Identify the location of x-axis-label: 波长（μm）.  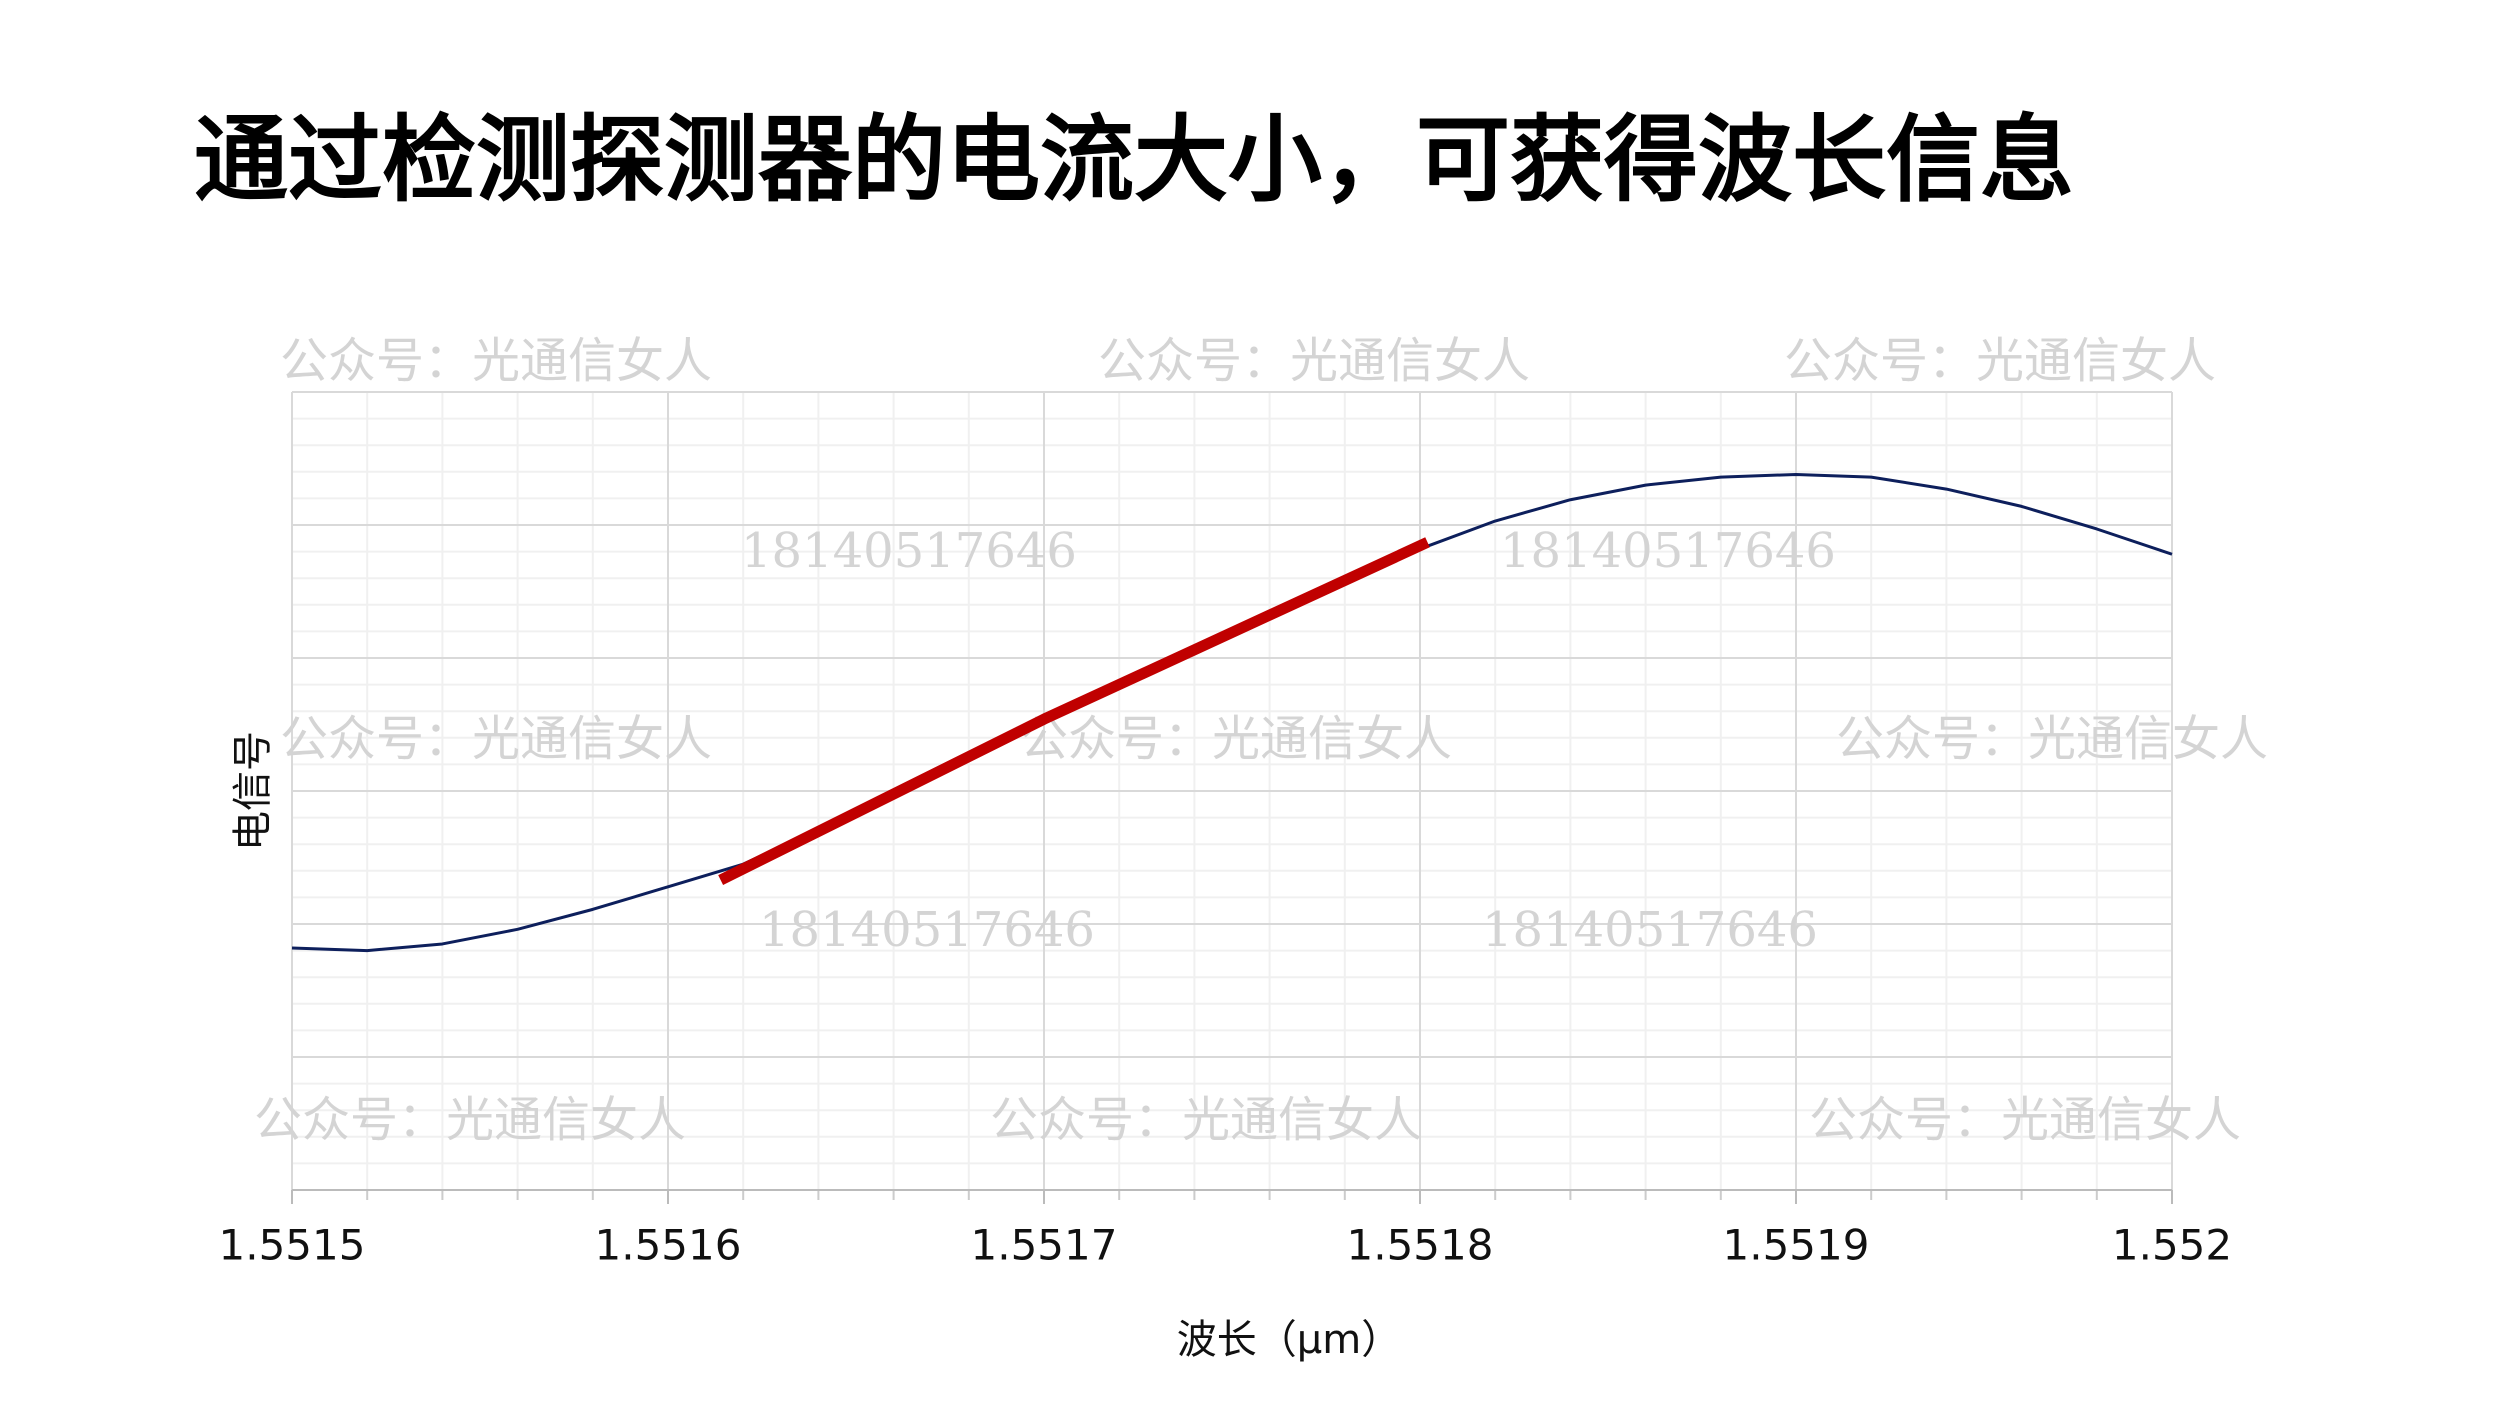
(1289, 1340).